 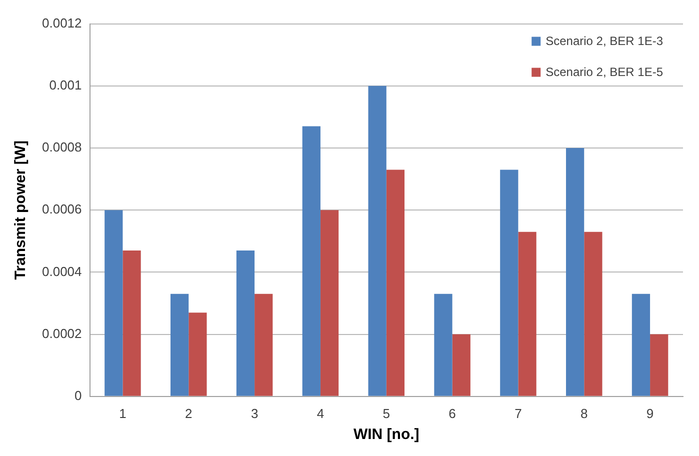 I want to click on x-tick-label: 1, so click(x=122, y=413).